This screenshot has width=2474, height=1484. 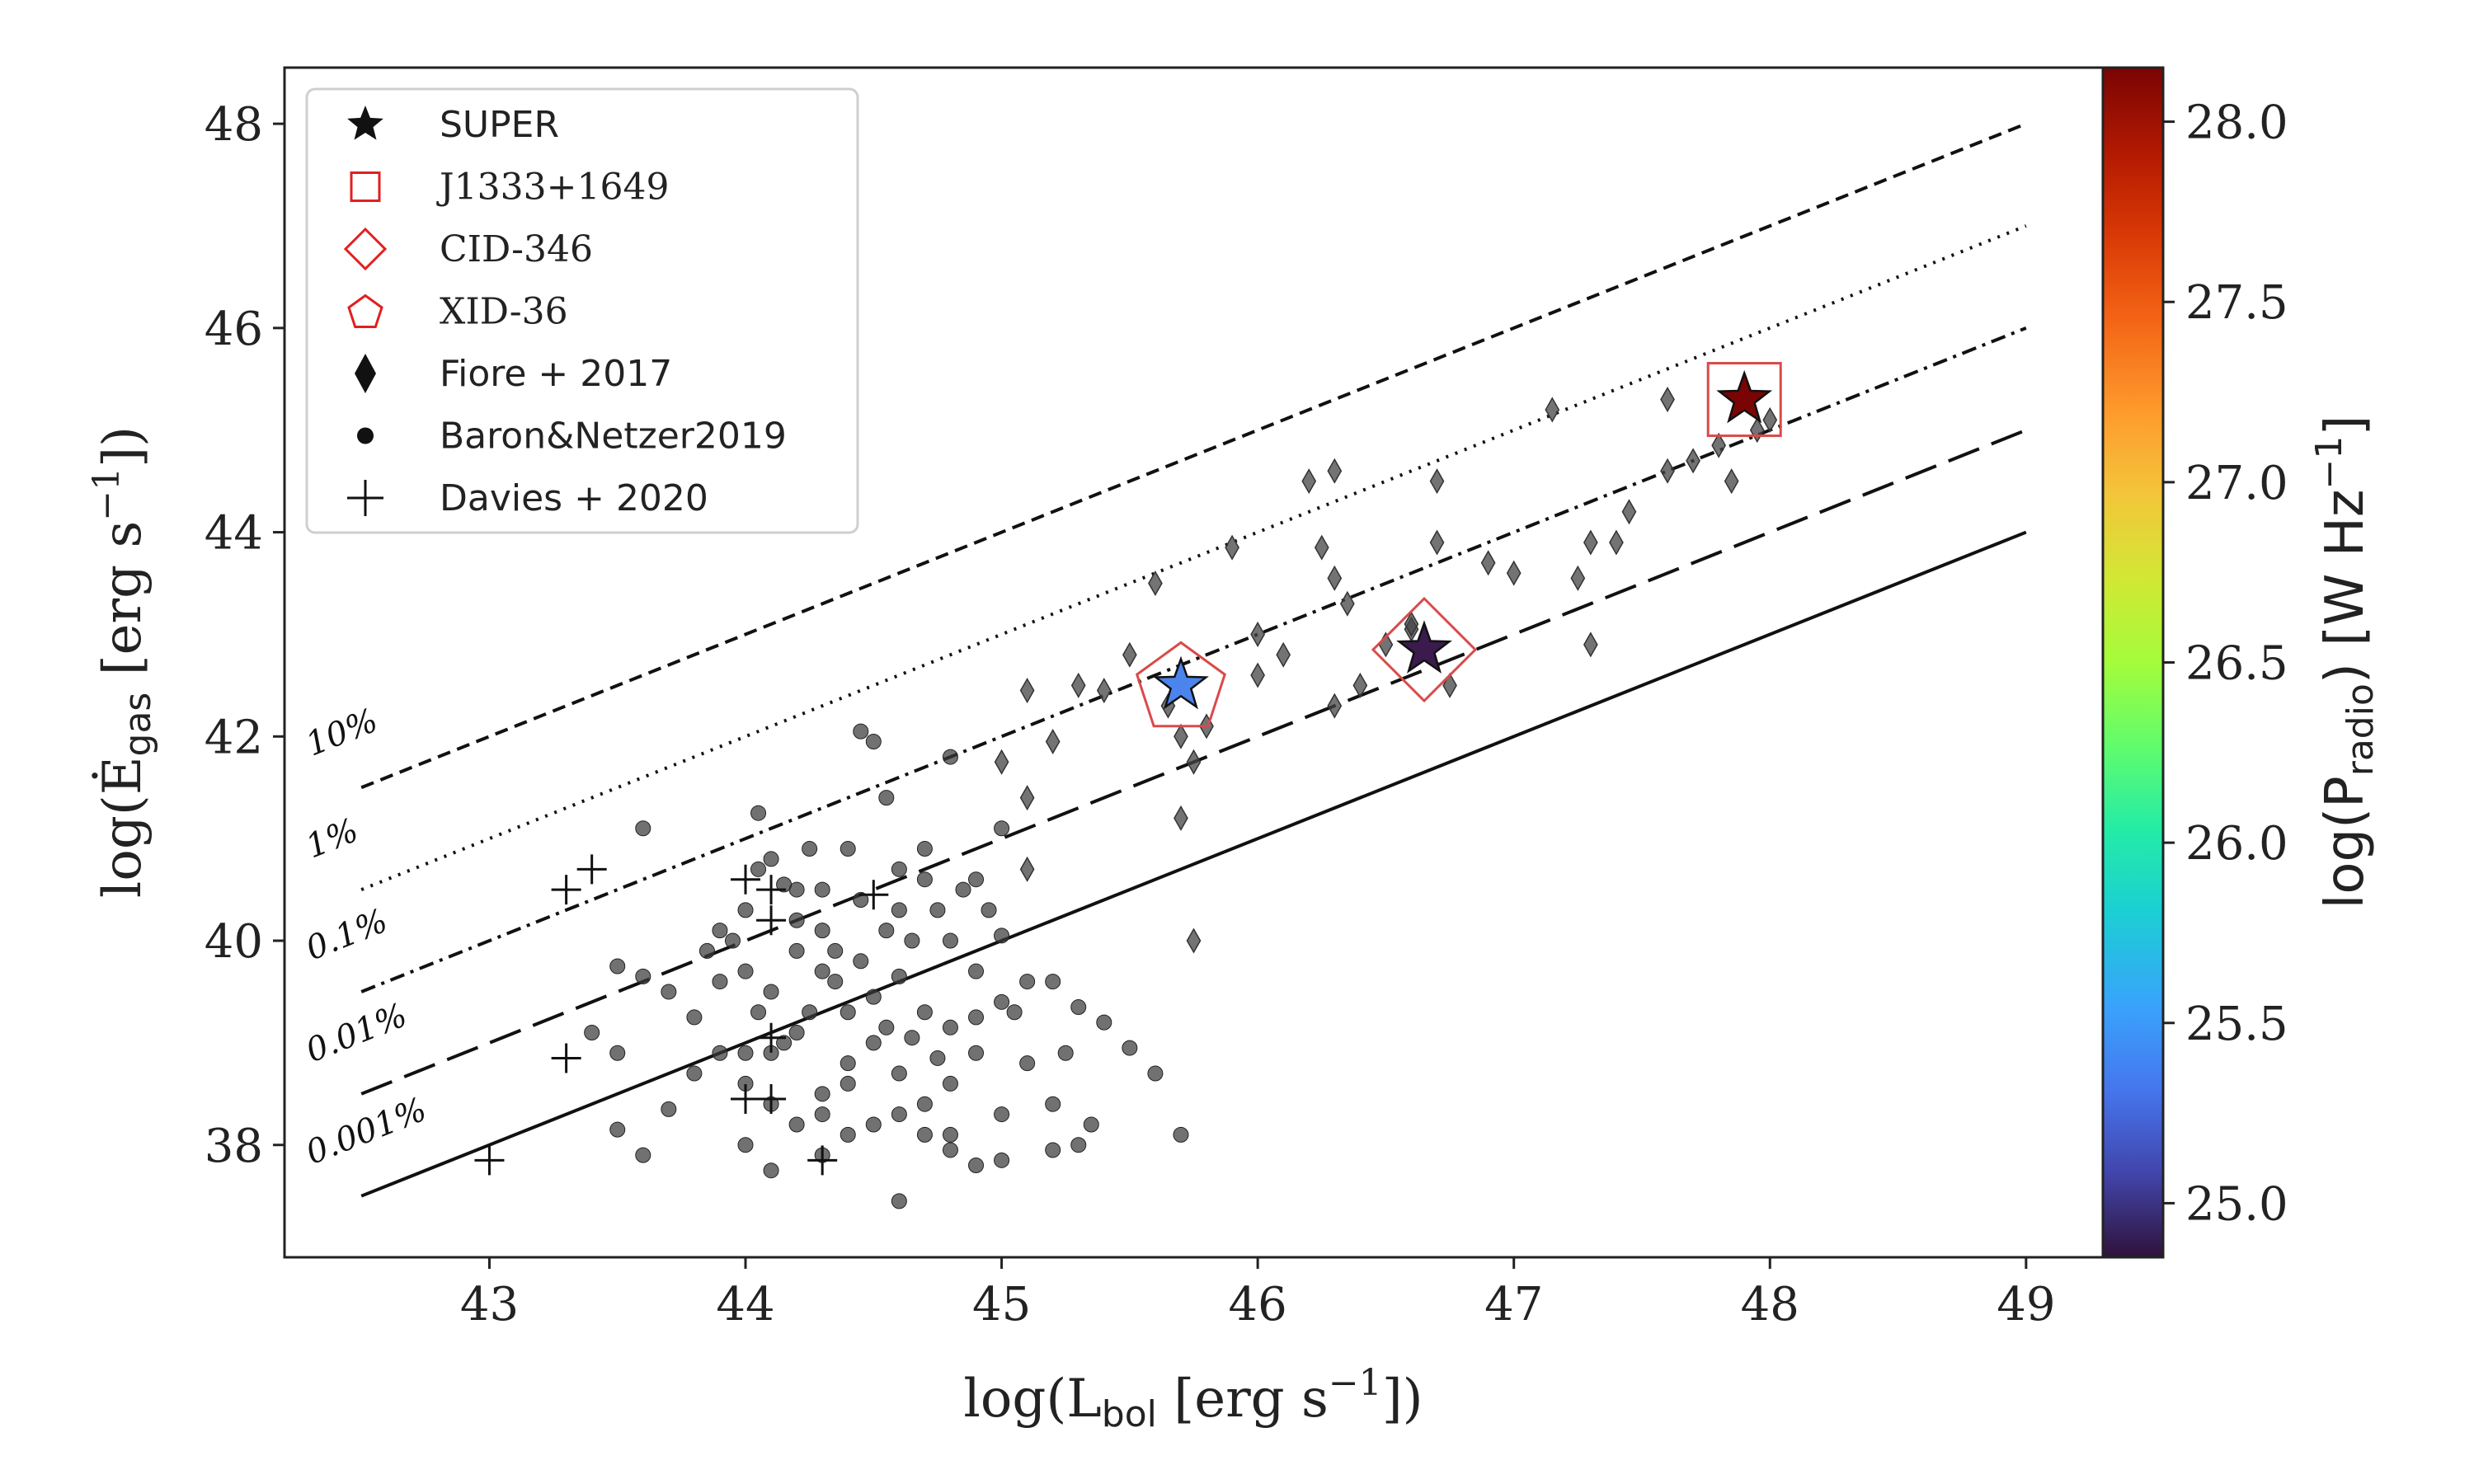 I want to click on efficiency-line-label-2: 0.1%, so click(x=347, y=935).